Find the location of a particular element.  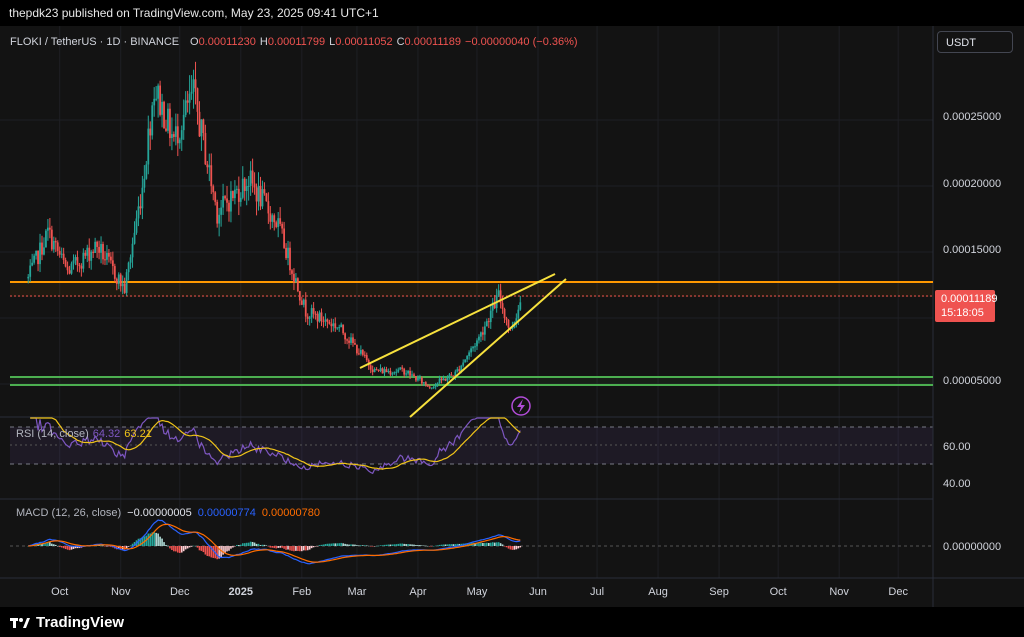

wedge-lower-trendline is located at coordinates (488, 348).